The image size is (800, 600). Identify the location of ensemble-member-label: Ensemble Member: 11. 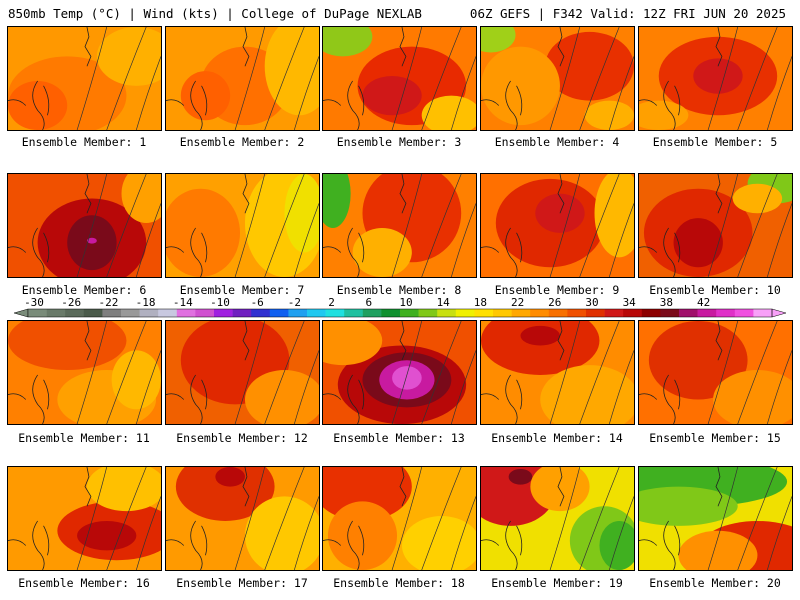
(84, 438).